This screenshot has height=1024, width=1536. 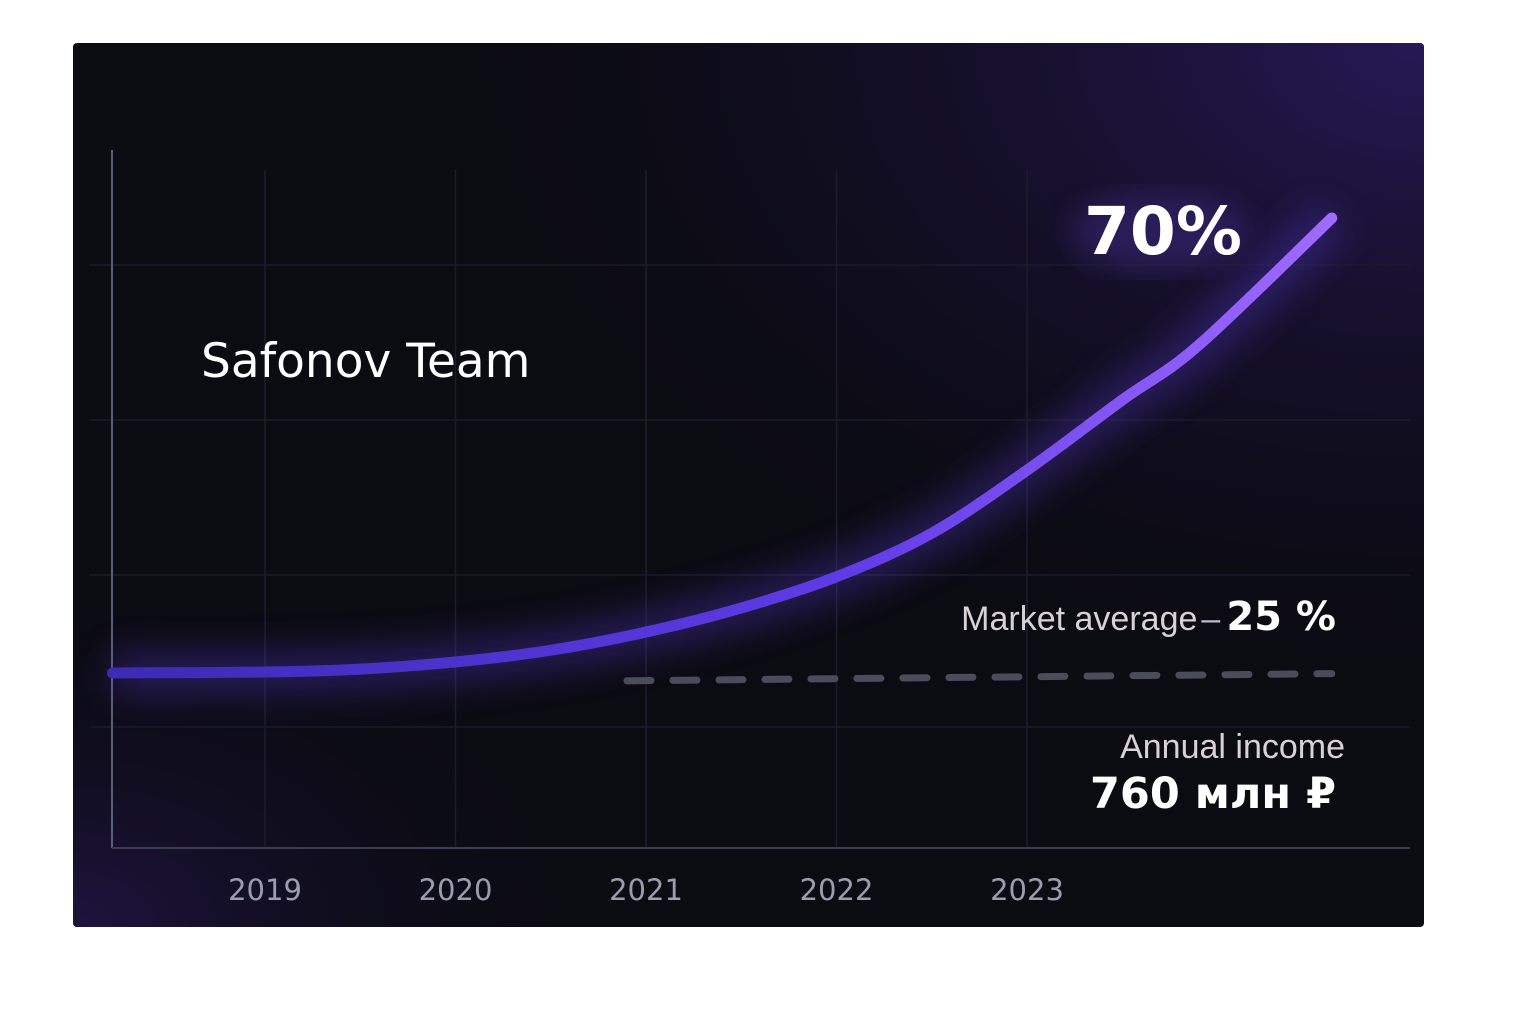 What do you see at coordinates (1210, 619) in the screenshot?
I see `market-average-dash: –` at bounding box center [1210, 619].